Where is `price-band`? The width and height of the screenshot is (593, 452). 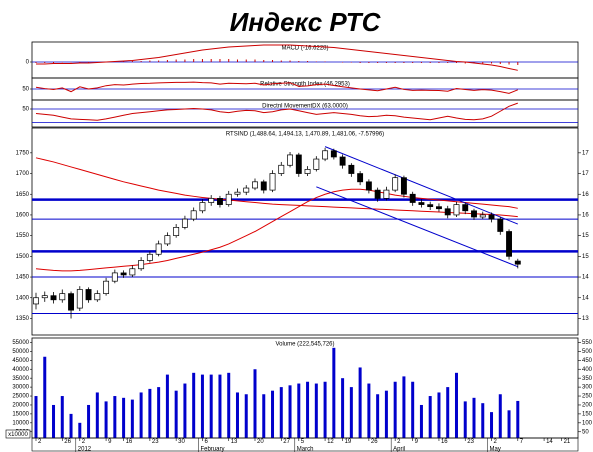 price-band is located at coordinates (276, 187).